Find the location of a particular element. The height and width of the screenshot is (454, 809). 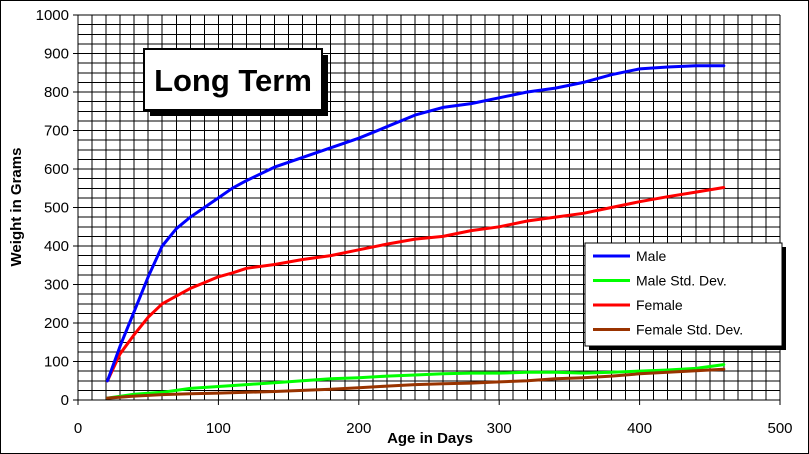

series-line-female-std-dev is located at coordinates (416, 383).